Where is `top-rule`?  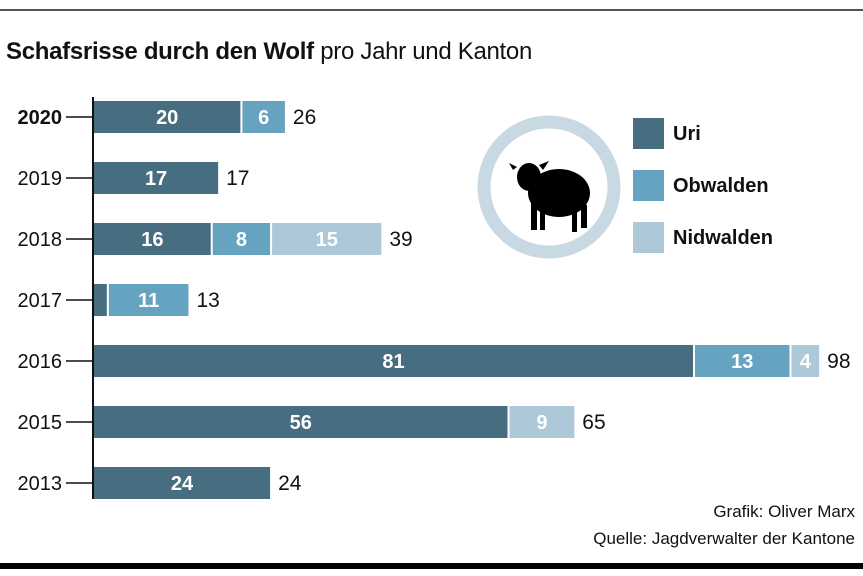
top-rule is located at coordinates (431, 10).